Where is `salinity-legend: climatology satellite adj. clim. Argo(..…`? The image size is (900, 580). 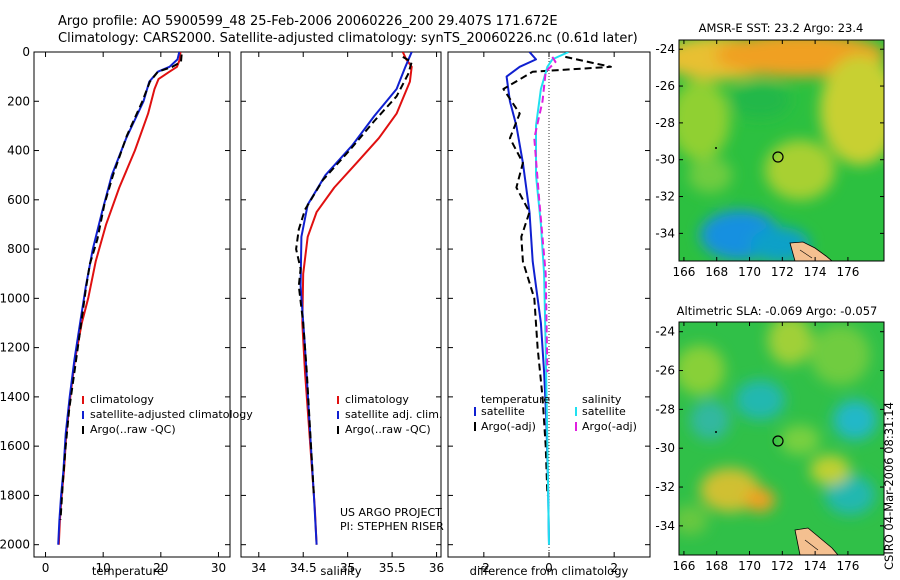
salinity-legend: climatology satellite adj. clim. Argo(..… is located at coordinates (389, 414).